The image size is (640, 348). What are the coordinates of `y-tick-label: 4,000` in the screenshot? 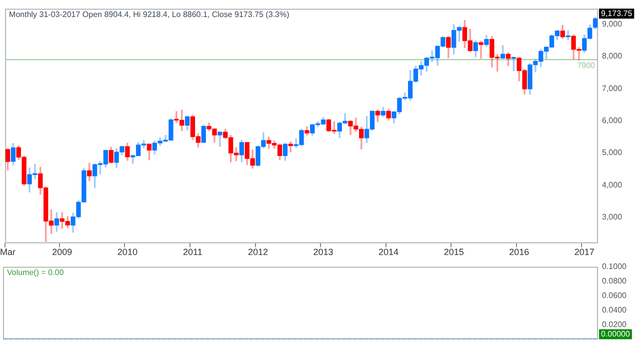 It's located at (612, 185).